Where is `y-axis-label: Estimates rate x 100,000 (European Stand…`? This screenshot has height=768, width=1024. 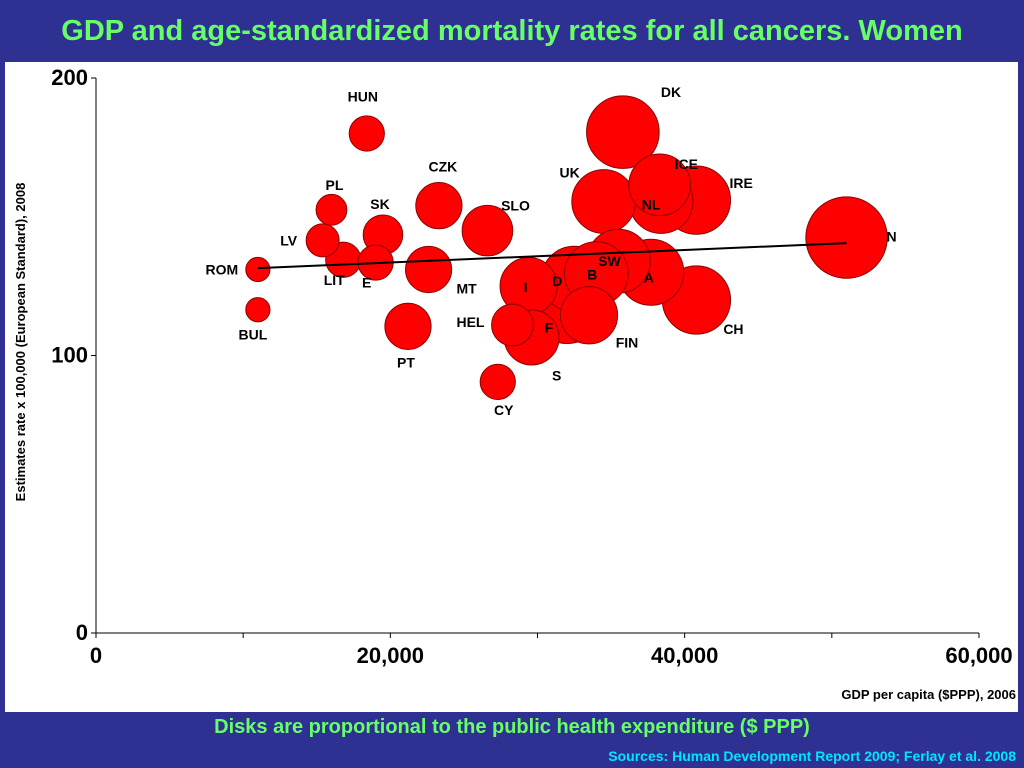 y-axis-label: Estimates rate x 100,000 (European Stand… is located at coordinates (20, 342).